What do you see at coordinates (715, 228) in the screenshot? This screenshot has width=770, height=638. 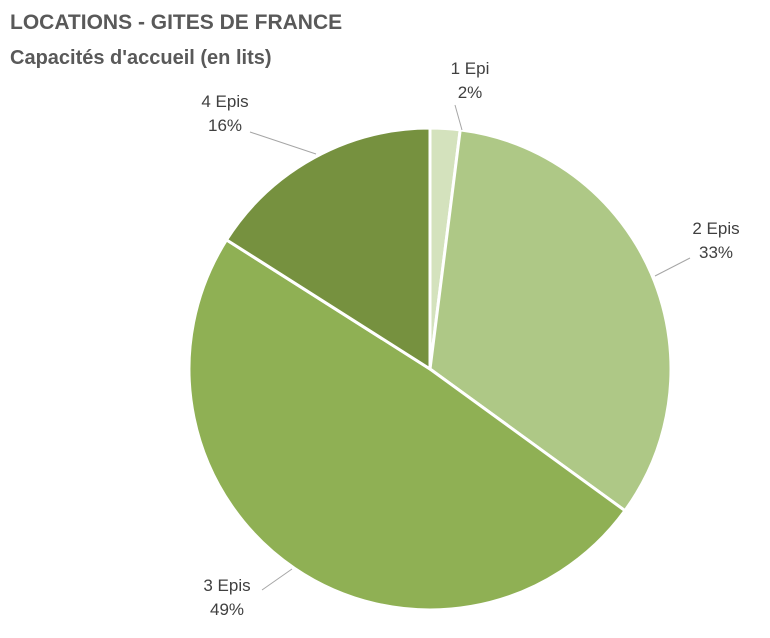 I see `slice-category-label: 2 Epis` at bounding box center [715, 228].